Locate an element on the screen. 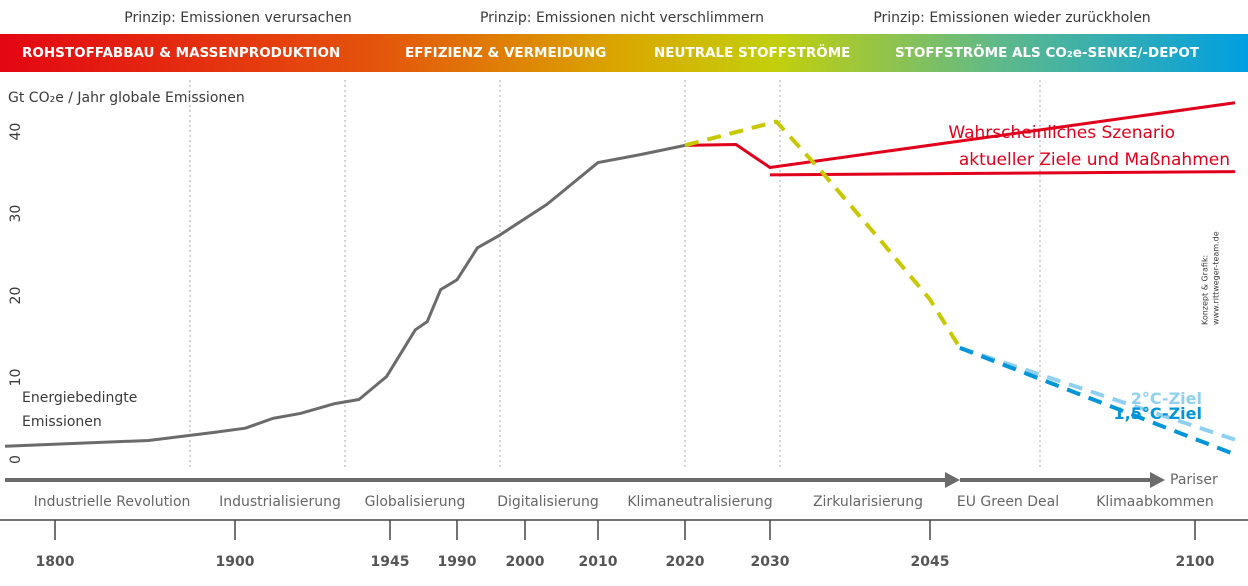  era: Klimaabkommen is located at coordinates (1155, 502).